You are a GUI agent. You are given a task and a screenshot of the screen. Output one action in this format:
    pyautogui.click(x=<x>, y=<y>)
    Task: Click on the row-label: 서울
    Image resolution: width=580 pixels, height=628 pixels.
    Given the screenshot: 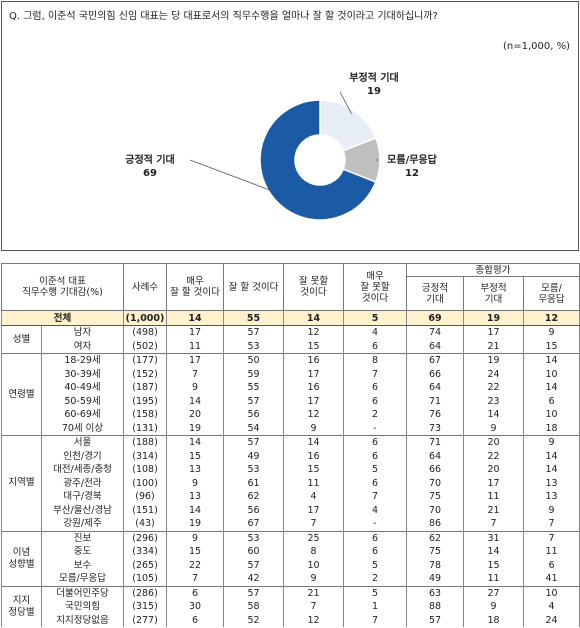 What is the action you would take?
    pyautogui.click(x=82, y=442)
    